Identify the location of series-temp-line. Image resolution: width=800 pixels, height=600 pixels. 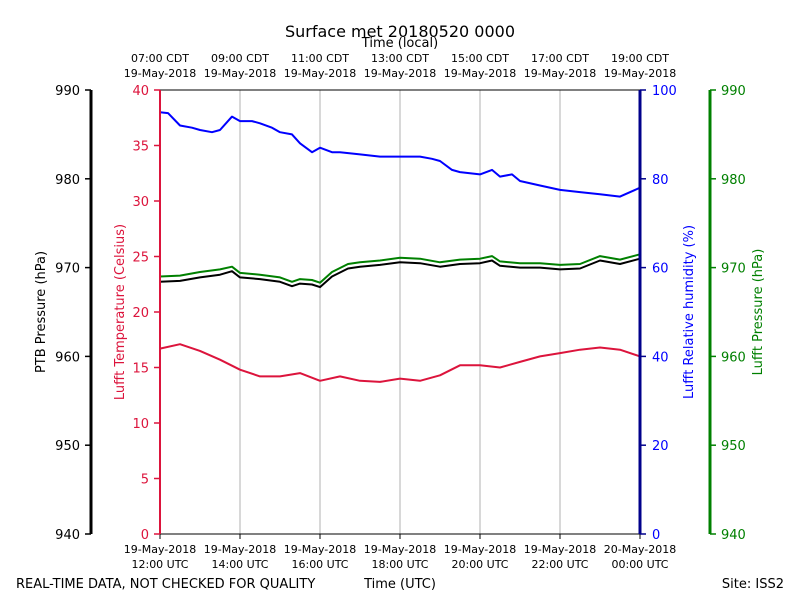
(400, 363).